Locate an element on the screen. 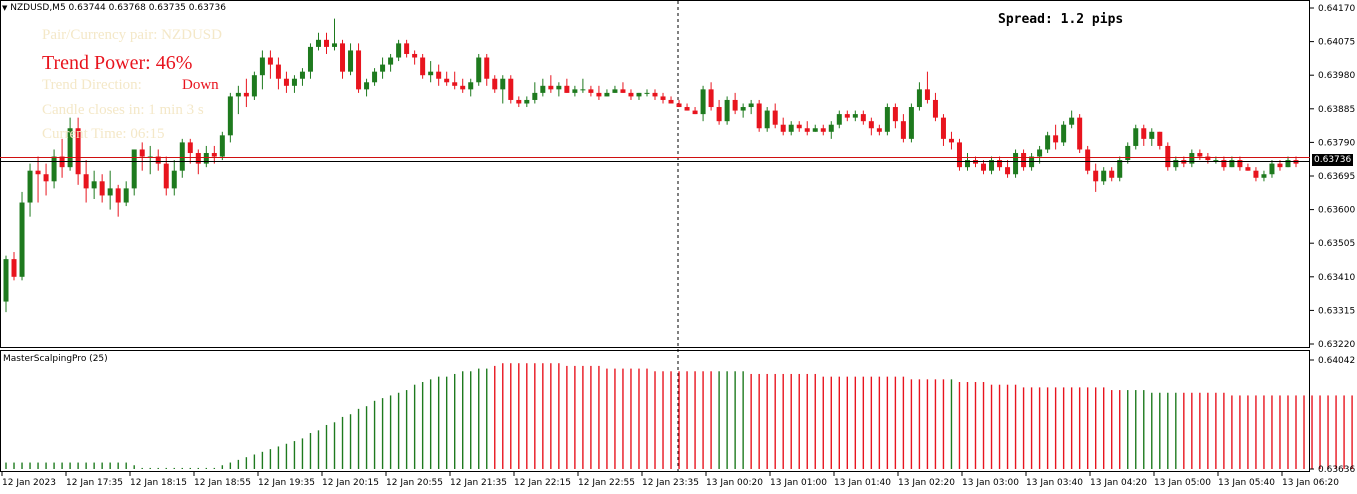  time-tick-label: 12 Jan 18:55 is located at coordinates (222, 483).